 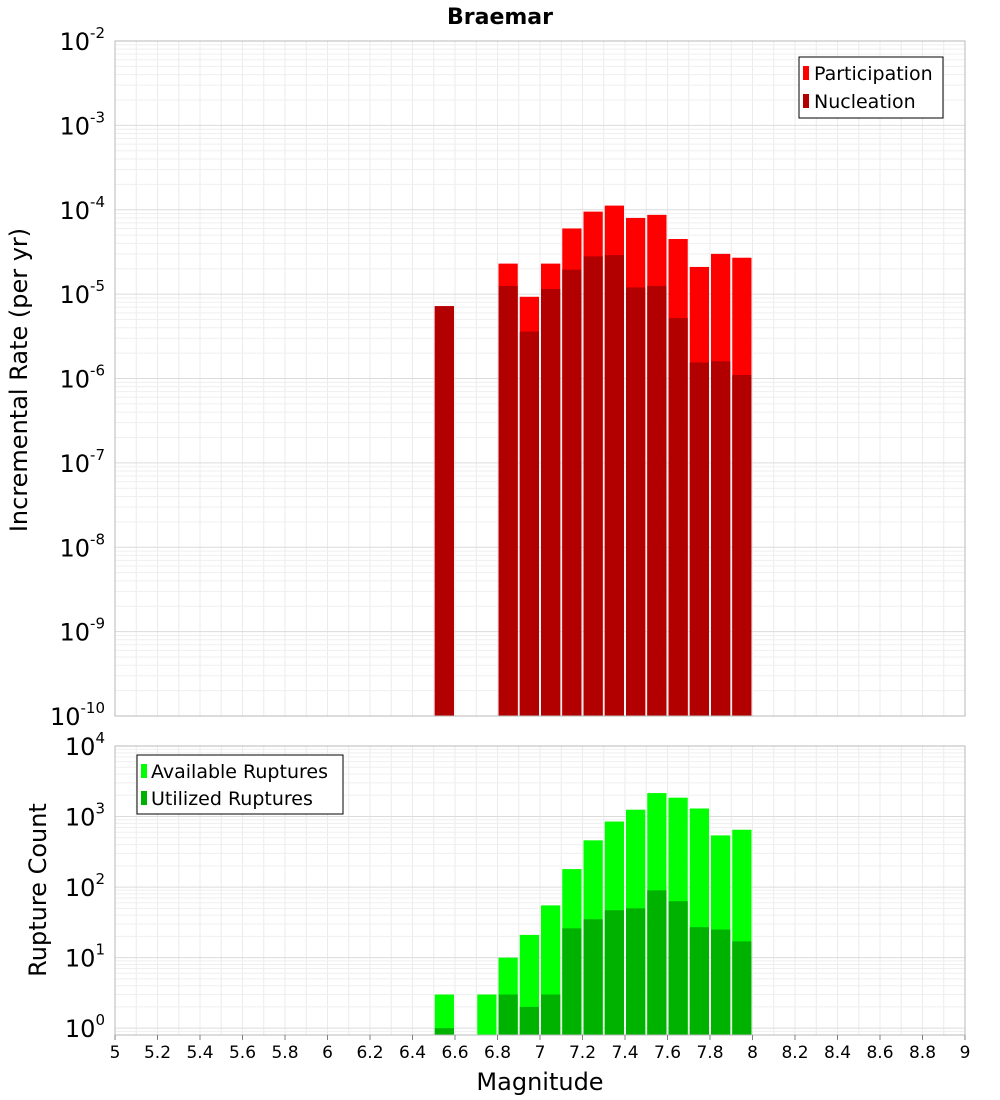 I want to click on y-tick-label: 10⁻⁴, so click(x=82, y=209).